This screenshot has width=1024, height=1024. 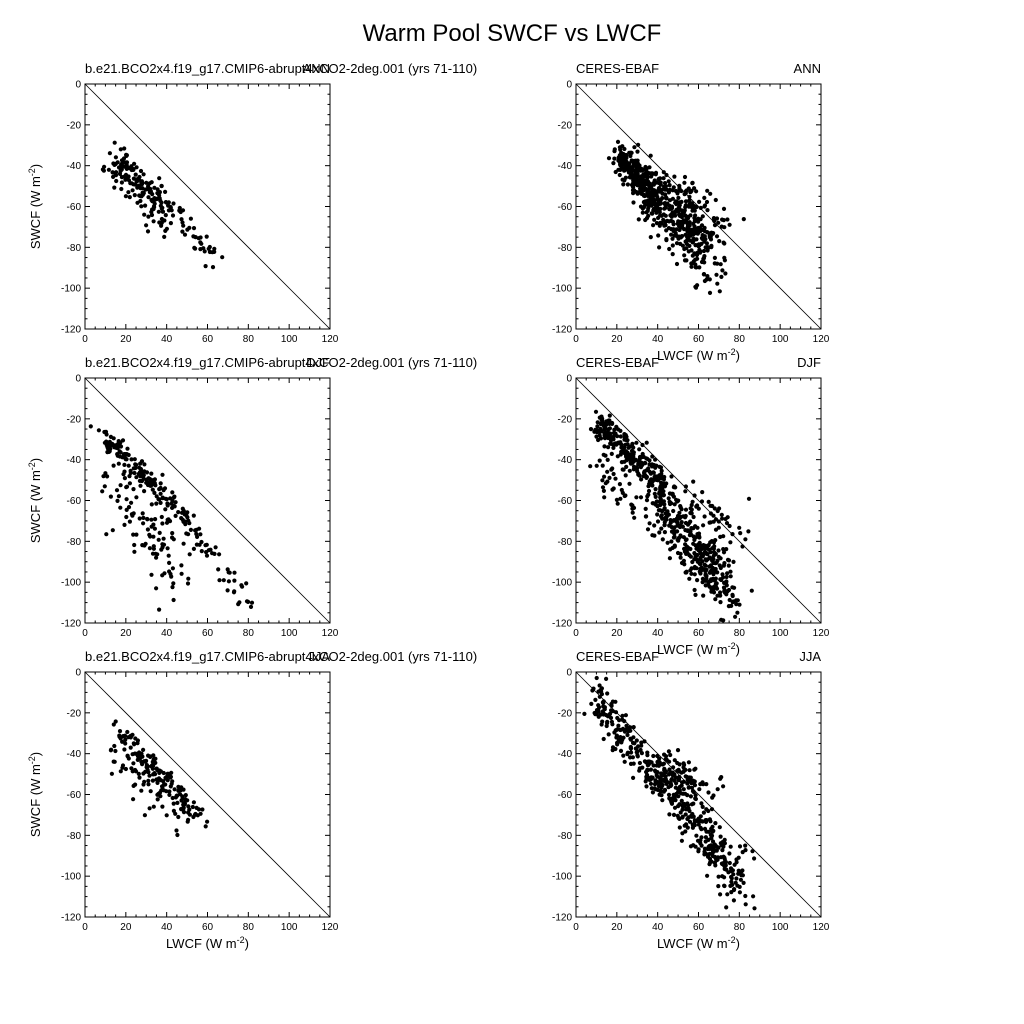 I want to click on x-axis-label: LWCF (W m-2), so click(x=698, y=649).